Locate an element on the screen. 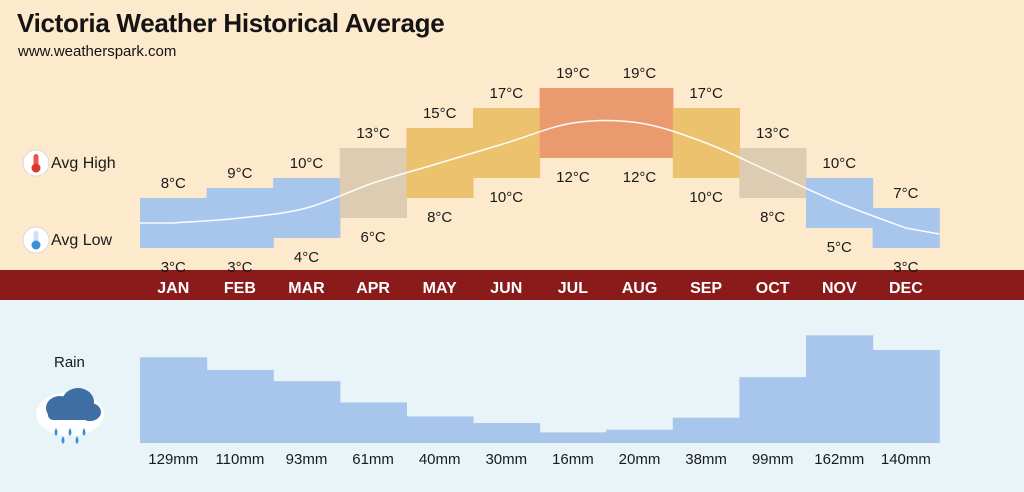  rain-bar-jun is located at coordinates (507, 433).